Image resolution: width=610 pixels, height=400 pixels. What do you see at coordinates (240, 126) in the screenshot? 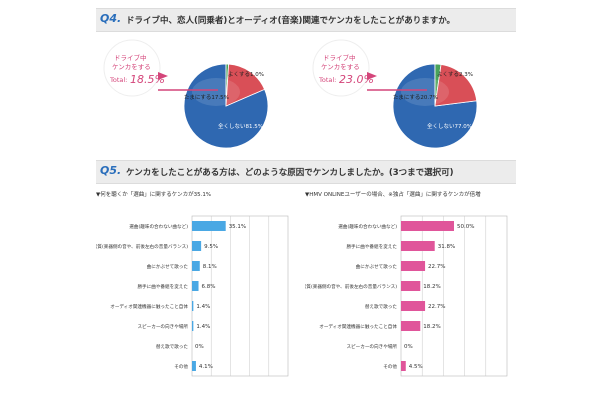
I see `label-never: 全くしない81.5%` at bounding box center [240, 126].